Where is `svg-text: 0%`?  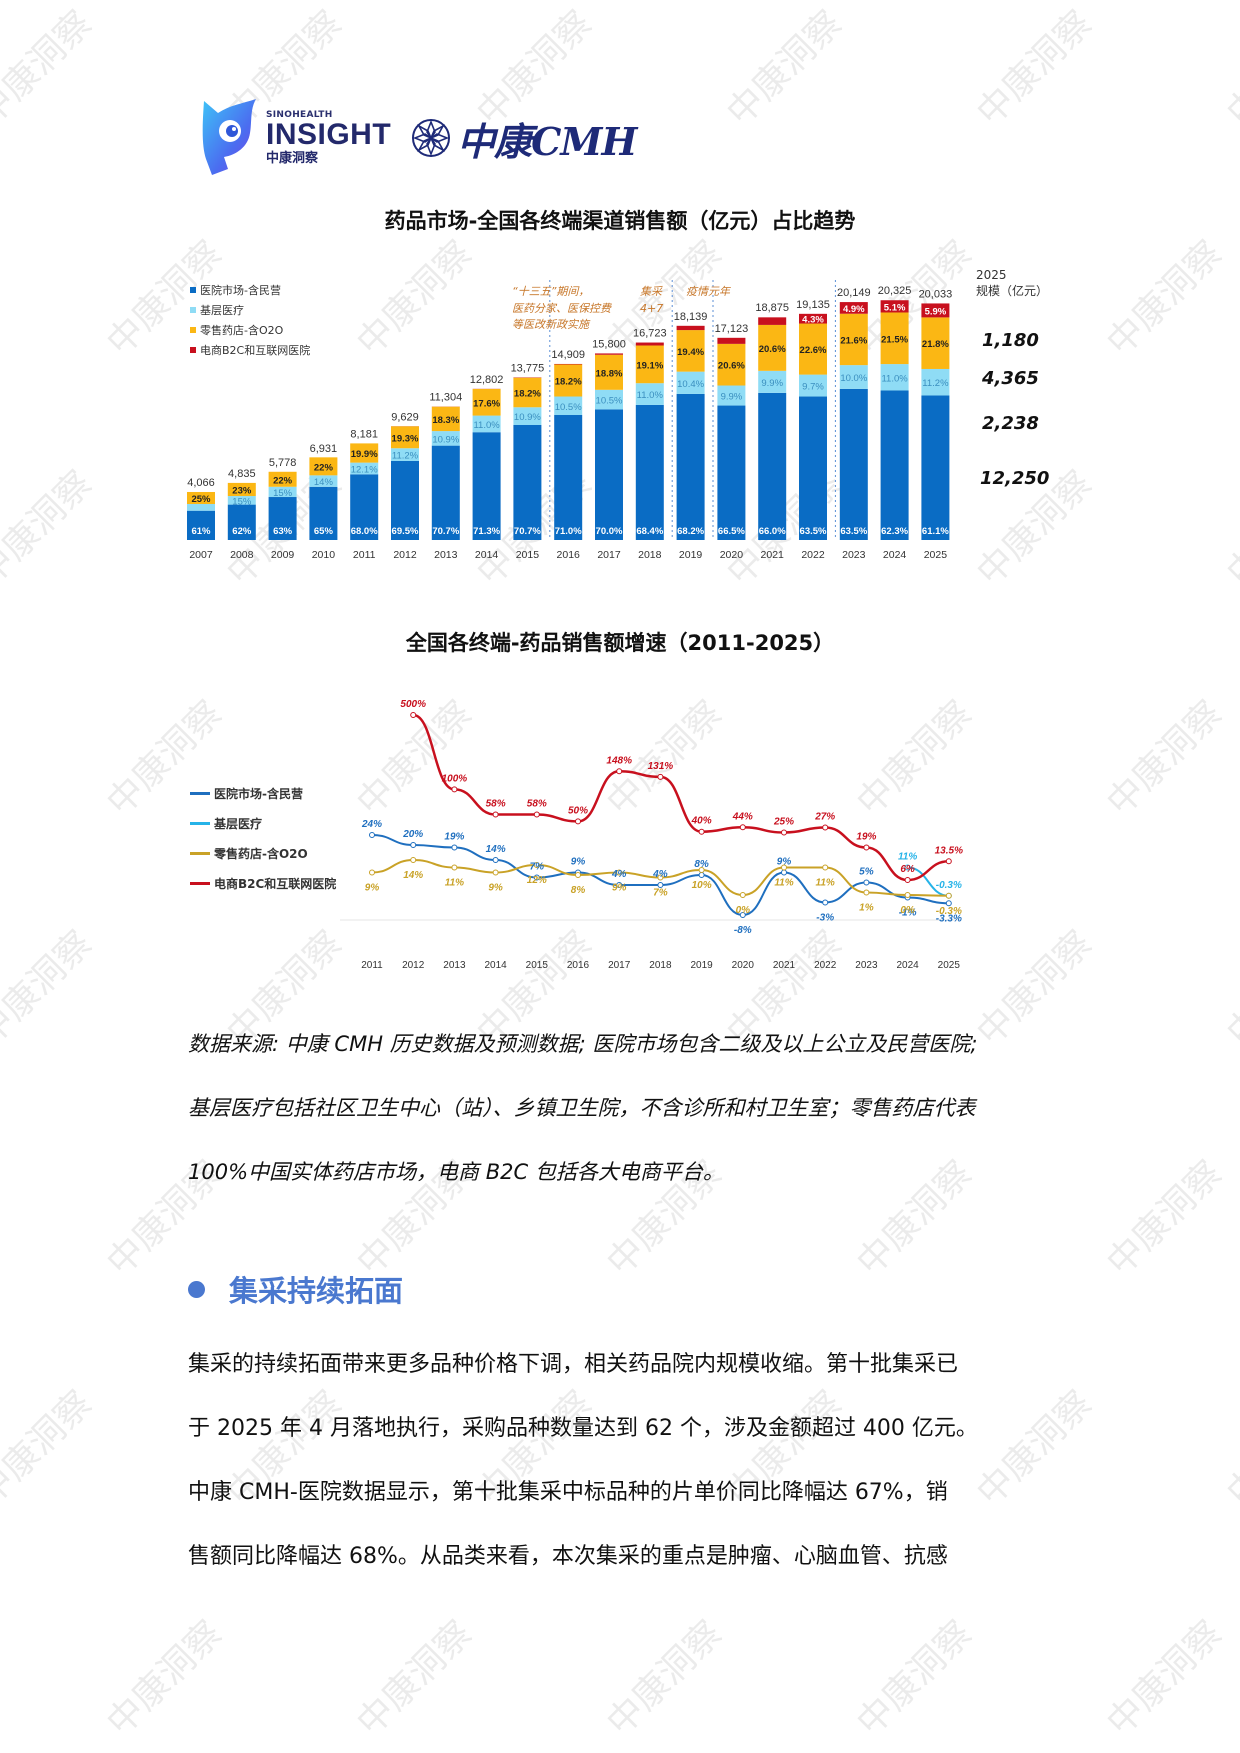
svg-text: 0% is located at coordinates (907, 910).